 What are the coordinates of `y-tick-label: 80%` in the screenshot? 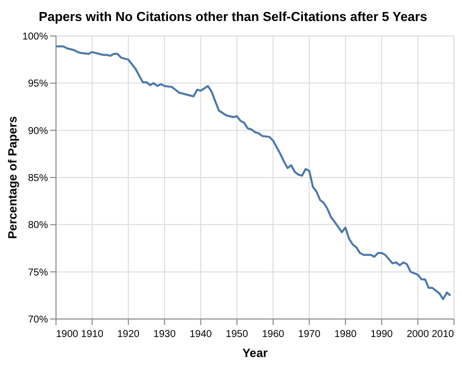 It's located at (38, 226).